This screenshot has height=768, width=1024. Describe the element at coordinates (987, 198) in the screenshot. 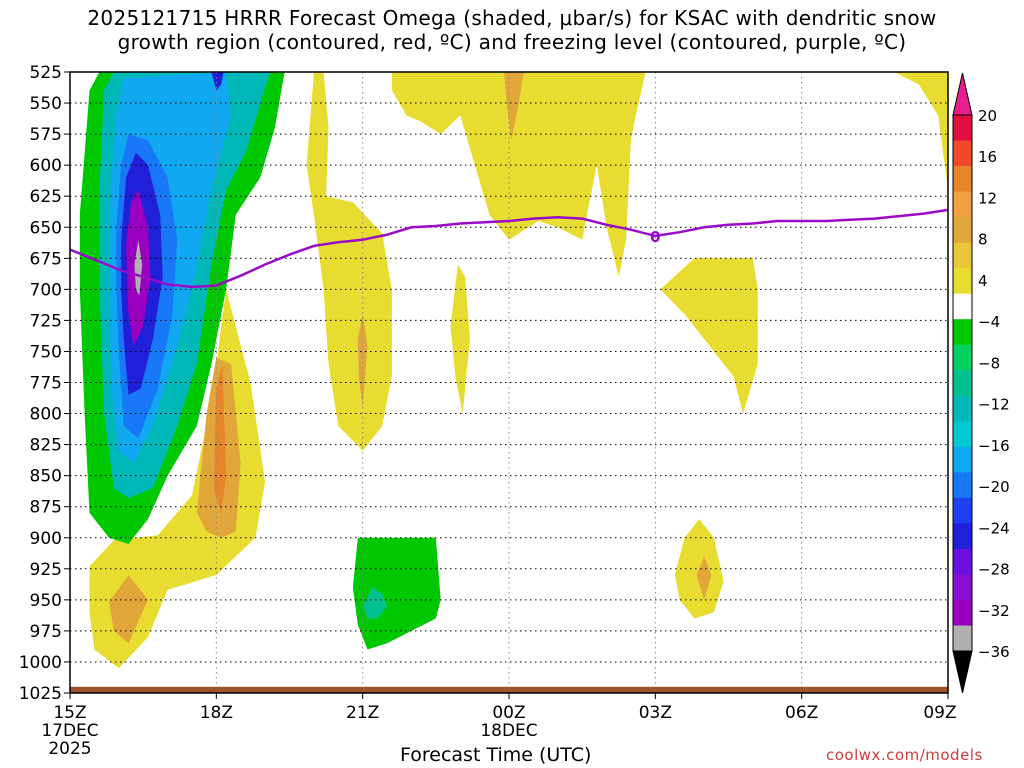

I see `colorbar-label-2: 12` at that location.